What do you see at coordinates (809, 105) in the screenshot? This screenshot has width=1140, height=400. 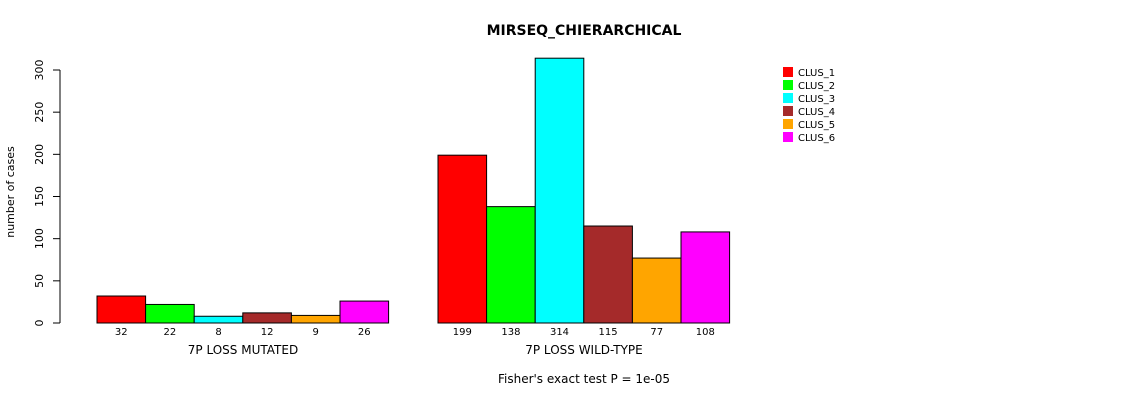 I see `legend: CLUS_1 CLUS_2 CLUS_3 CLUS_4 CLUS_5 CLUS_6` at bounding box center [809, 105].